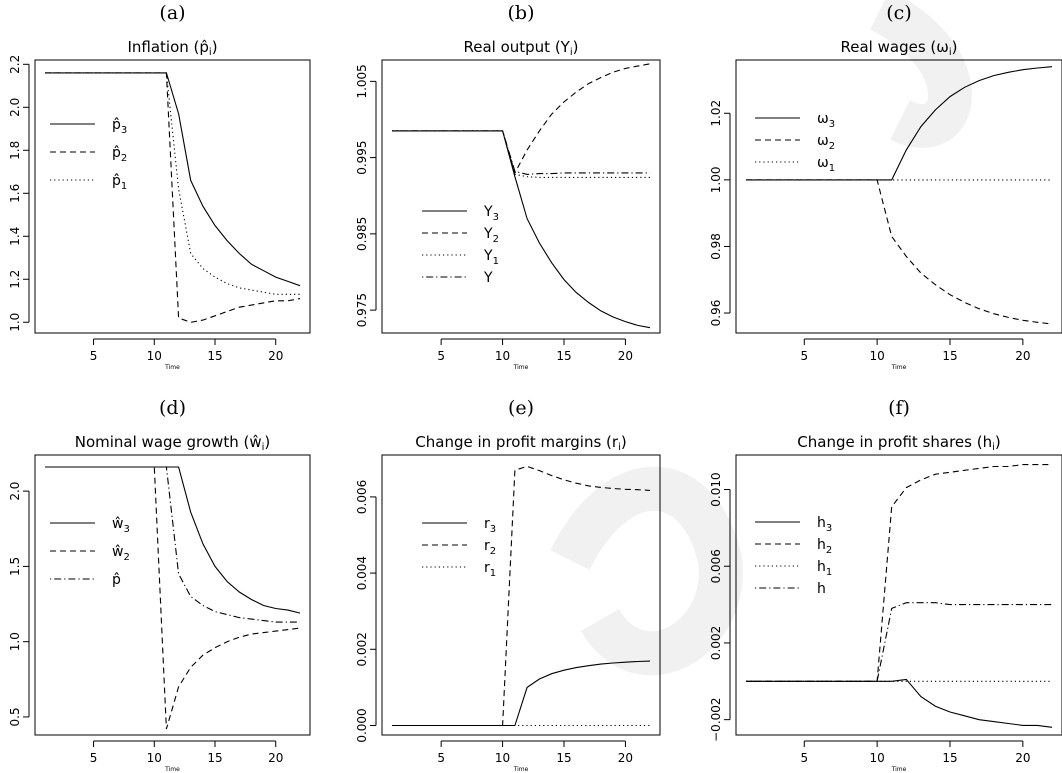  I want to click on legend-entry: Y, so click(488, 278).